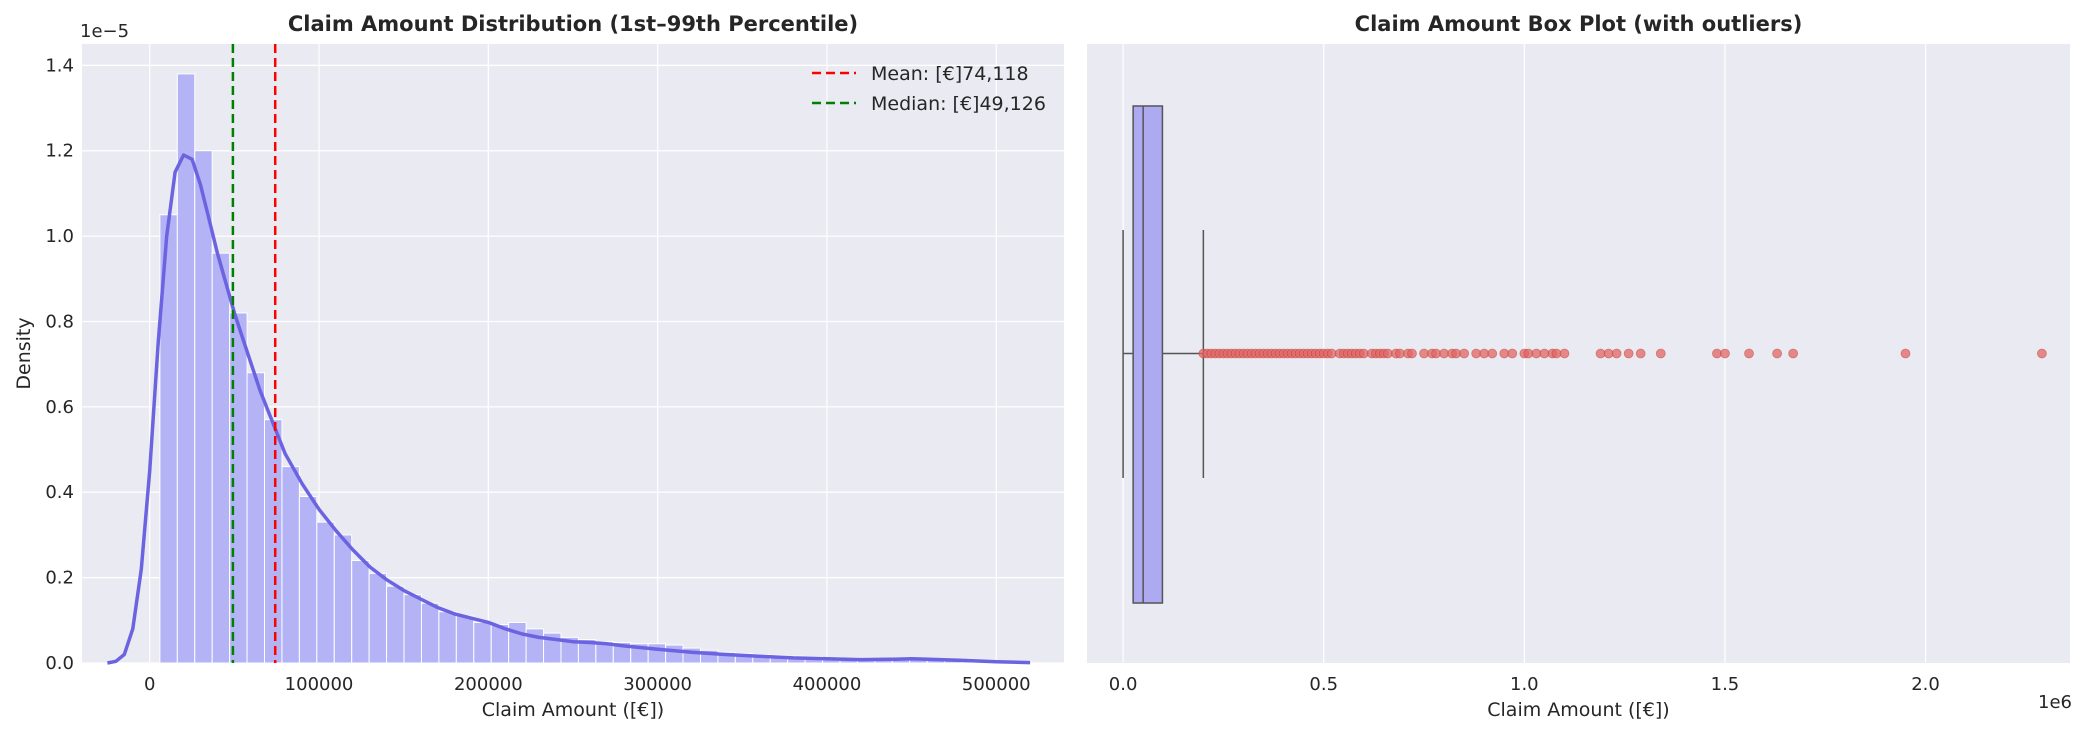 The image size is (2084, 734). I want to click on y-tick-label: 0.8, so click(59, 321).